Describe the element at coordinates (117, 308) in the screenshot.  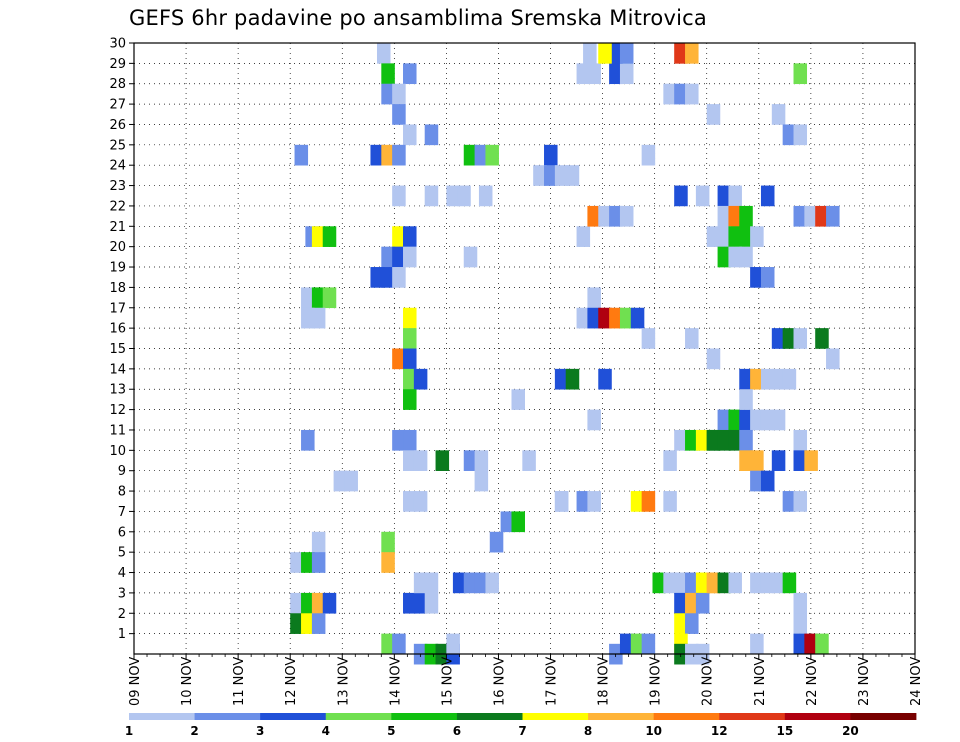
I see `y-tick-label: 17` at that location.